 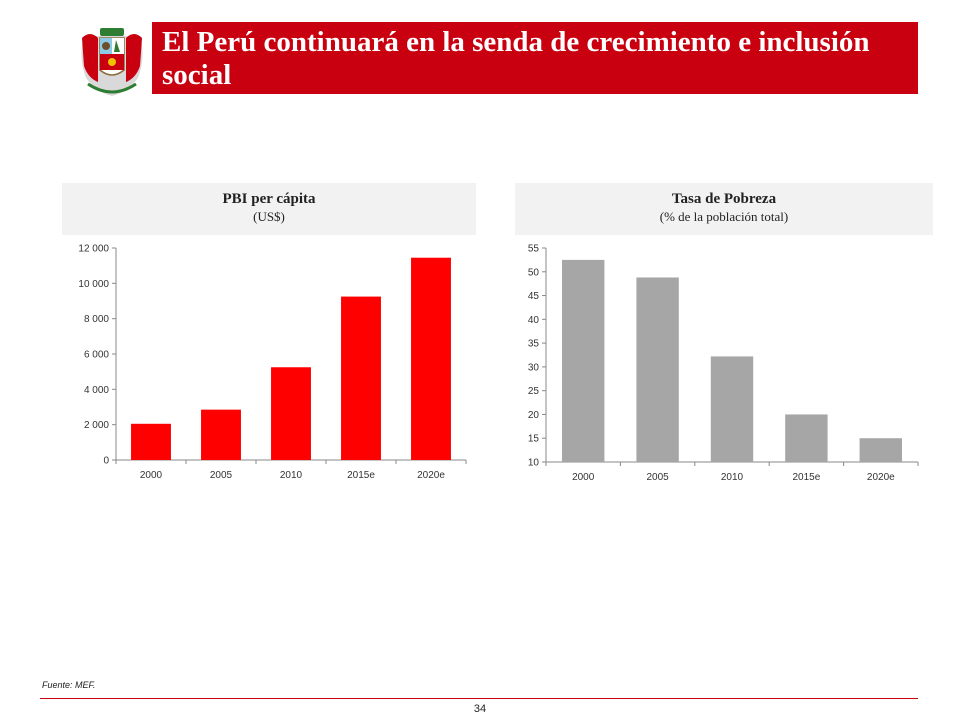 What do you see at coordinates (361, 378) in the screenshot?
I see `gdp-bar-2015e` at bounding box center [361, 378].